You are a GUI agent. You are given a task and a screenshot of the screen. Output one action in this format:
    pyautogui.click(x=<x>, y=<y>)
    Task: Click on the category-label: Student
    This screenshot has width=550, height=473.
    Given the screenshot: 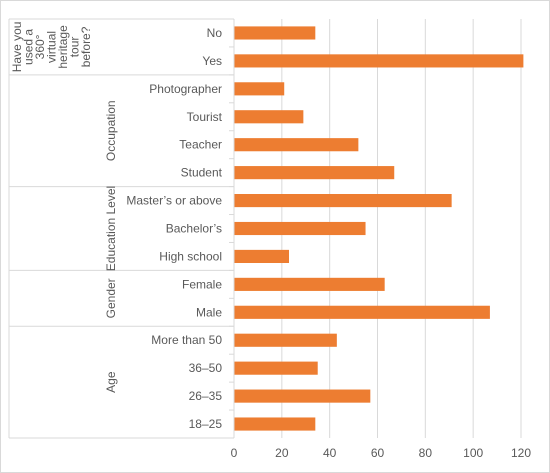 What is the action you would take?
    pyautogui.click(x=202, y=173)
    